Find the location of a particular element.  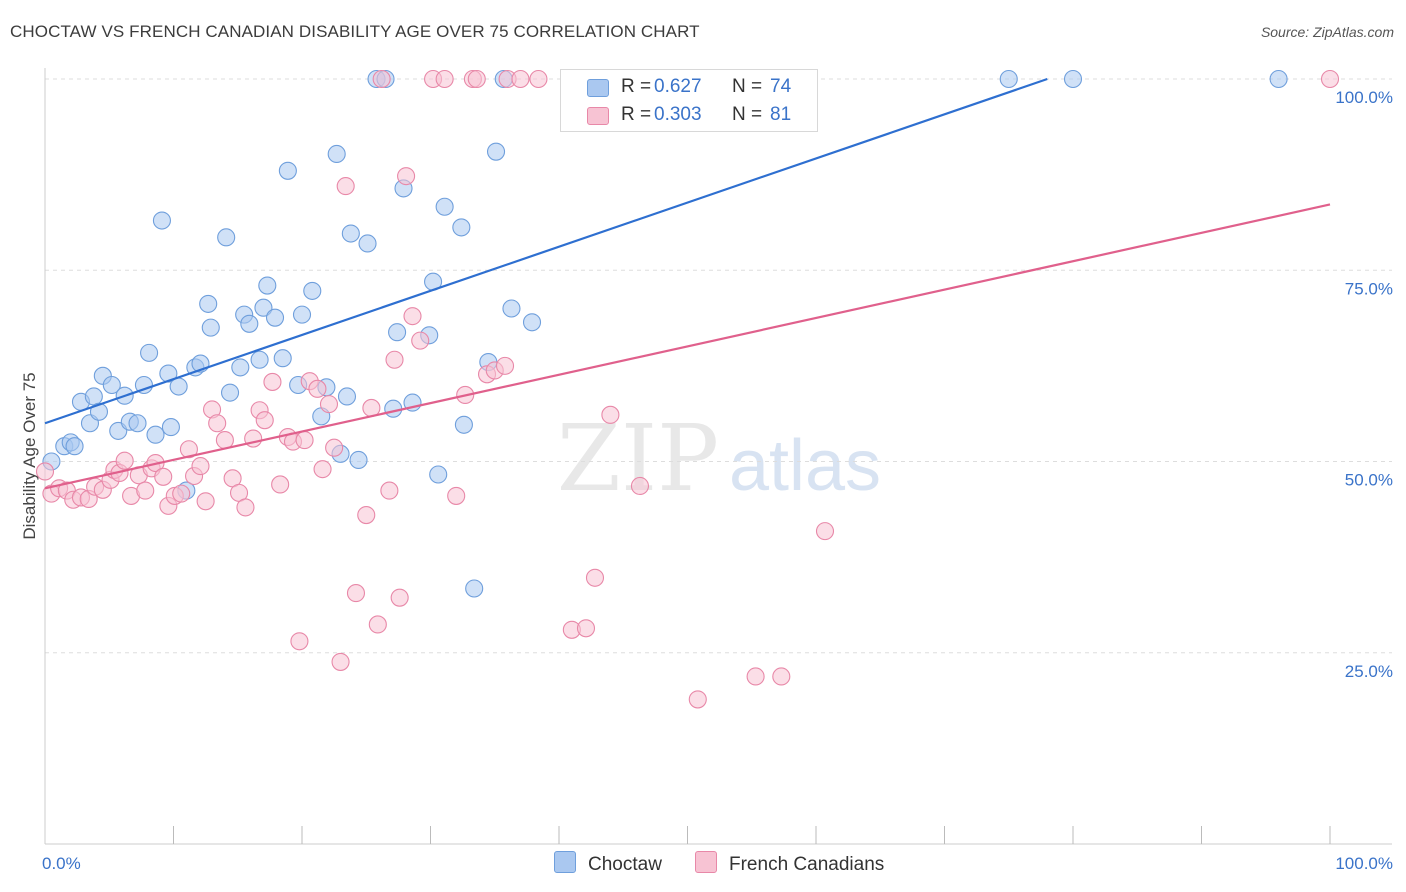

y-tick-label: 75.0% is located at coordinates (1369, 288).